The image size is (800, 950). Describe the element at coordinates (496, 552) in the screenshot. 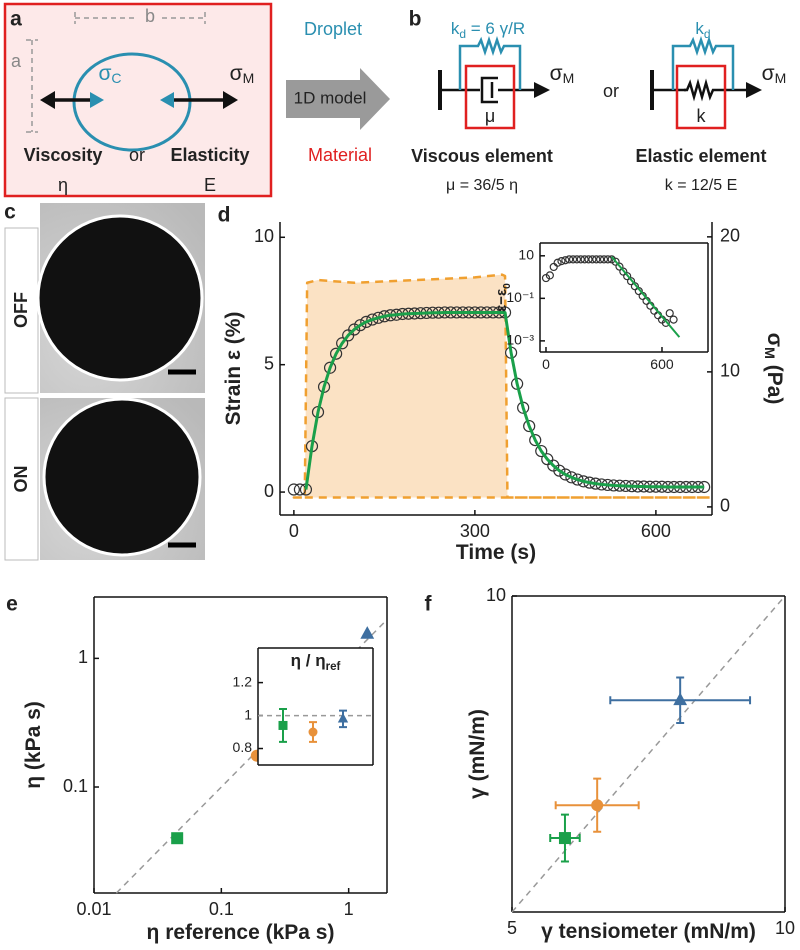

I see `label-text: Time (s)` at that location.